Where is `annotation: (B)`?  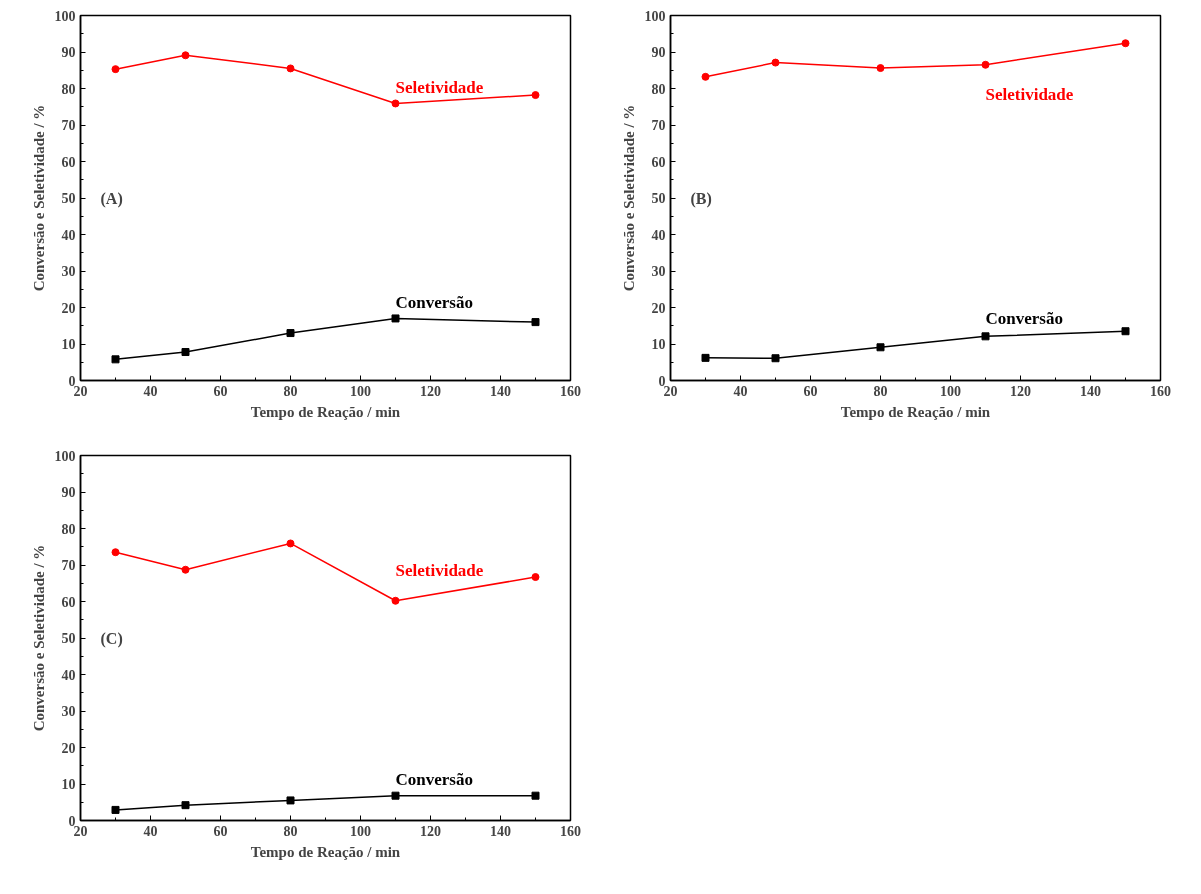
annotation: (B) is located at coordinates (701, 198).